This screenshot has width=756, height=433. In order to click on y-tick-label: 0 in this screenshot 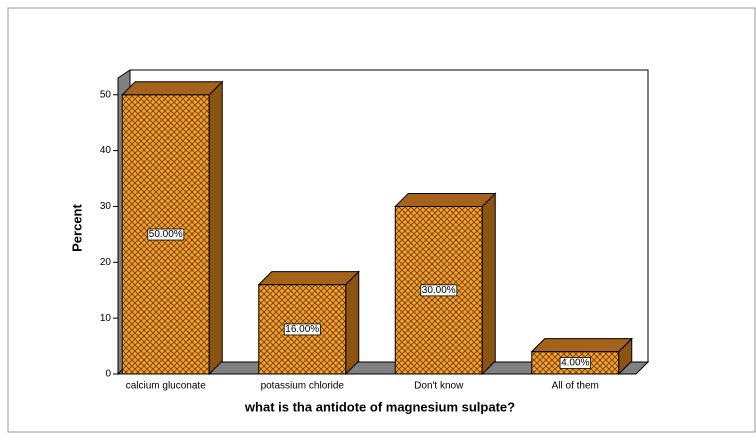, I will do `click(108, 374)`.